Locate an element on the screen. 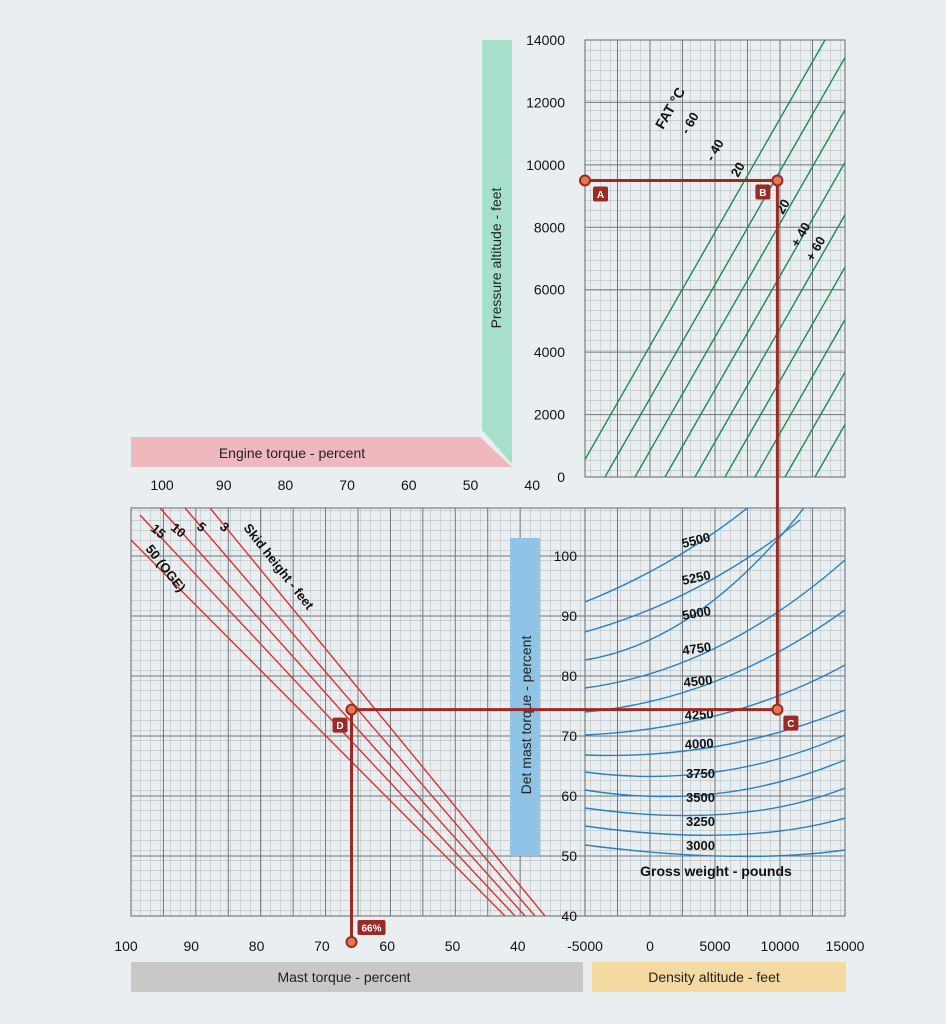  mast-torque-bar is located at coordinates (357, 977).